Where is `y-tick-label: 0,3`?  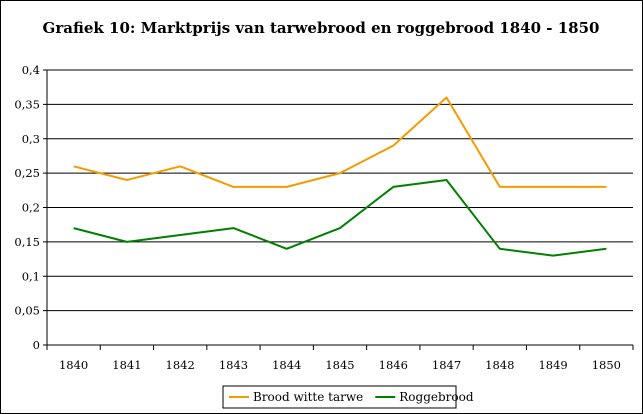
y-tick-label: 0,3 is located at coordinates (31, 139).